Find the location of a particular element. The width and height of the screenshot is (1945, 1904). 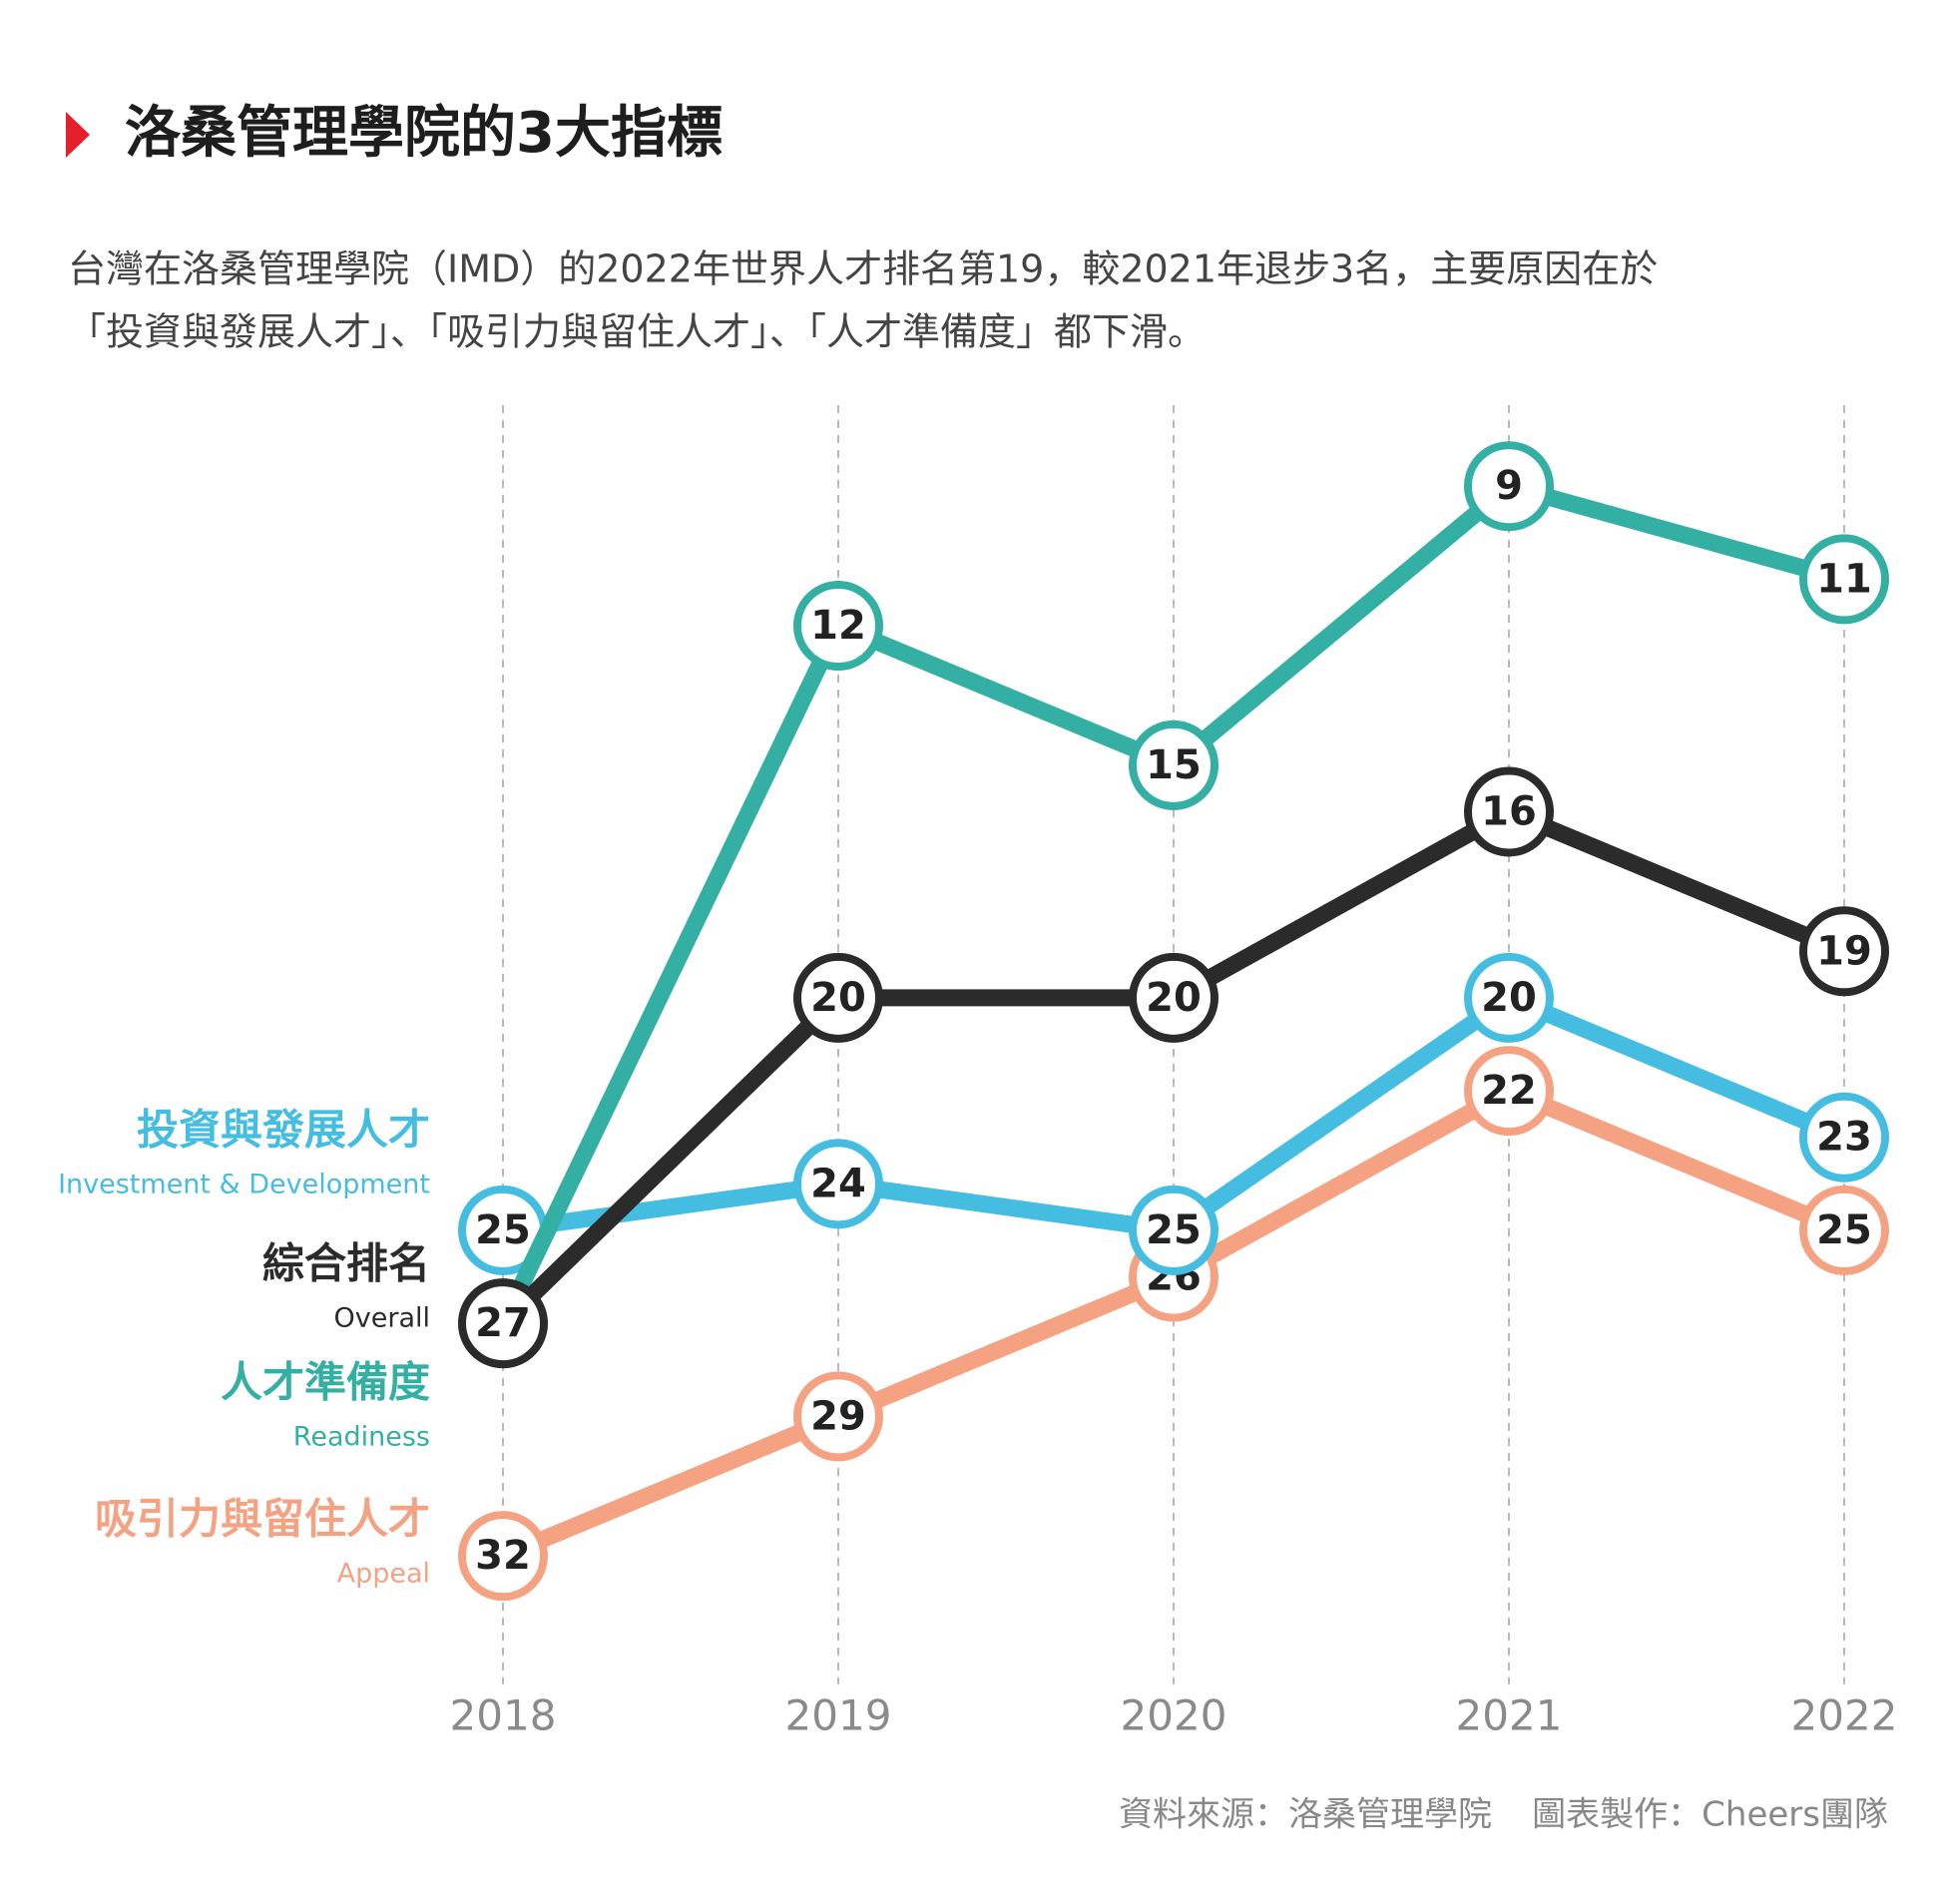

x-tick-label: 2020 is located at coordinates (1174, 1715).